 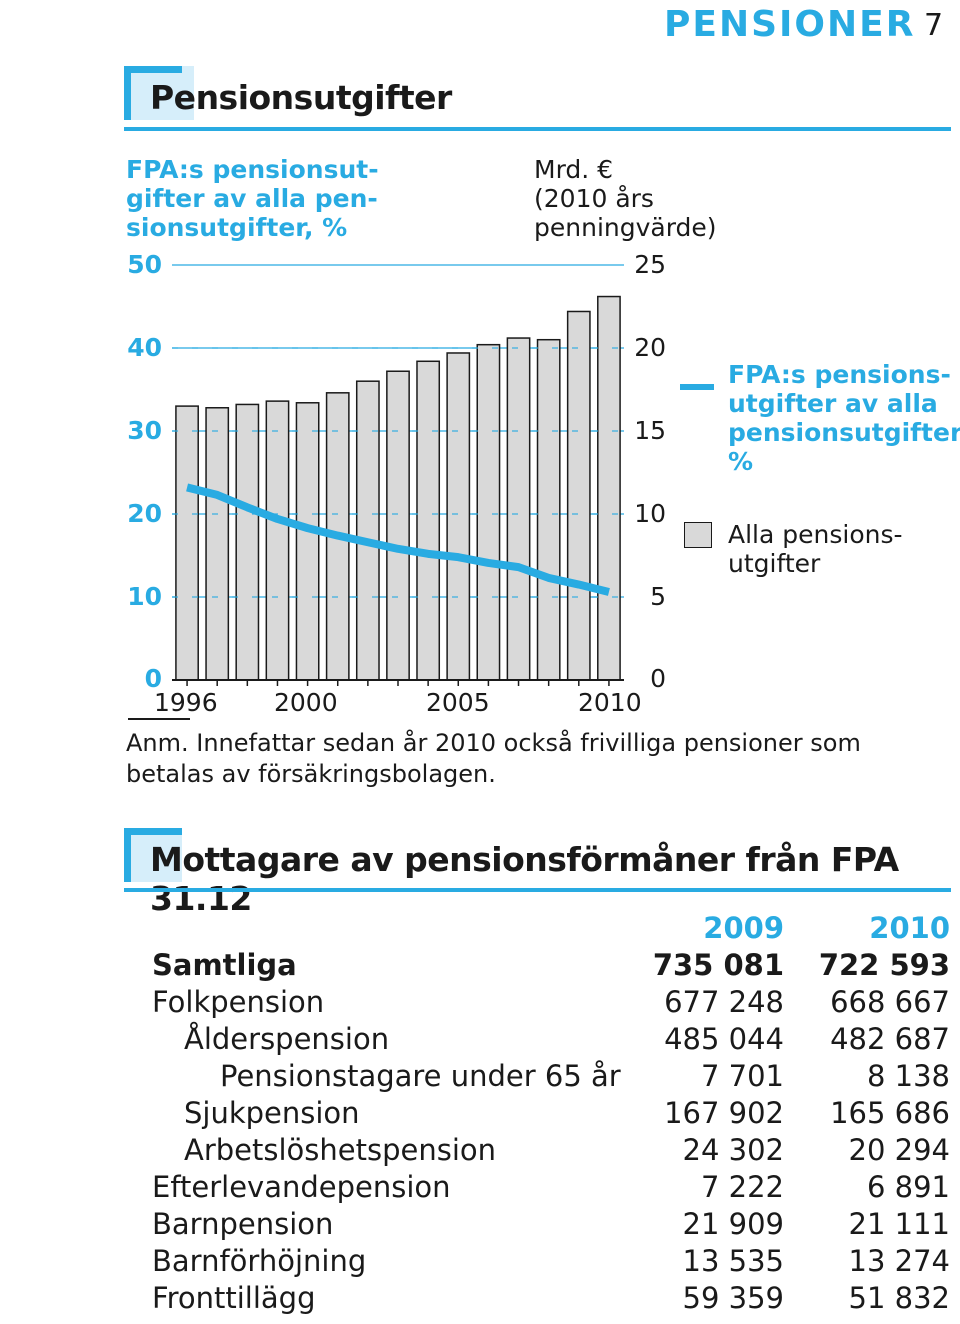 I want to click on legend-line-label-line: pensionsutgifter,, so click(x=844, y=432).